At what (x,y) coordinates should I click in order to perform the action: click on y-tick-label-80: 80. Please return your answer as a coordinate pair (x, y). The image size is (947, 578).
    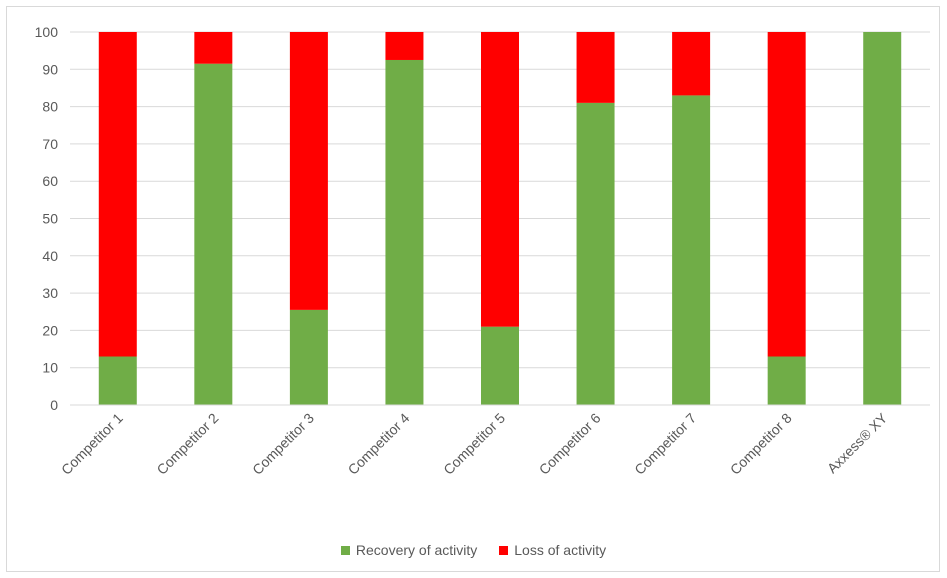
    Looking at the image, I should click on (50, 107).